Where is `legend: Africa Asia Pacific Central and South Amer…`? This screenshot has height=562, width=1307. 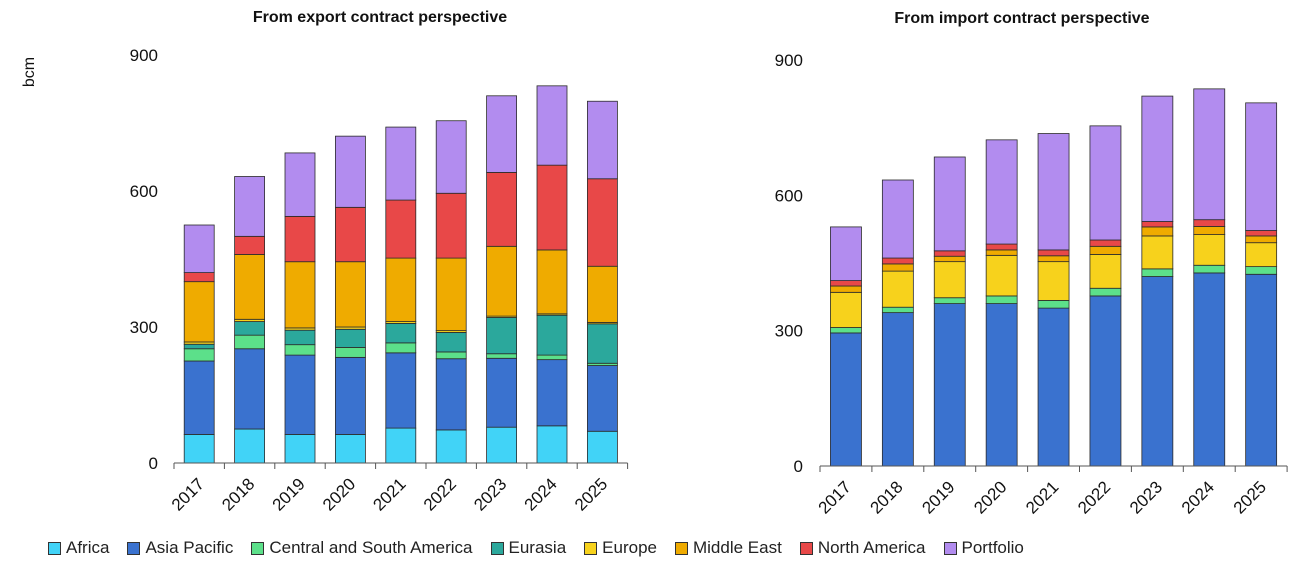
legend: Africa Asia Pacific Central and South Amer… is located at coordinates (545, 548).